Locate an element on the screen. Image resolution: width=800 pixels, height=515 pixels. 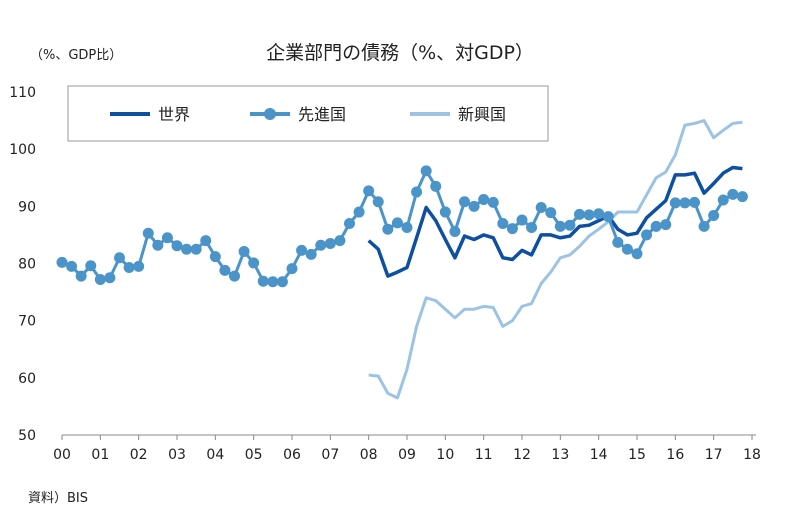
x-tick-label: 05 is located at coordinates (254, 455).